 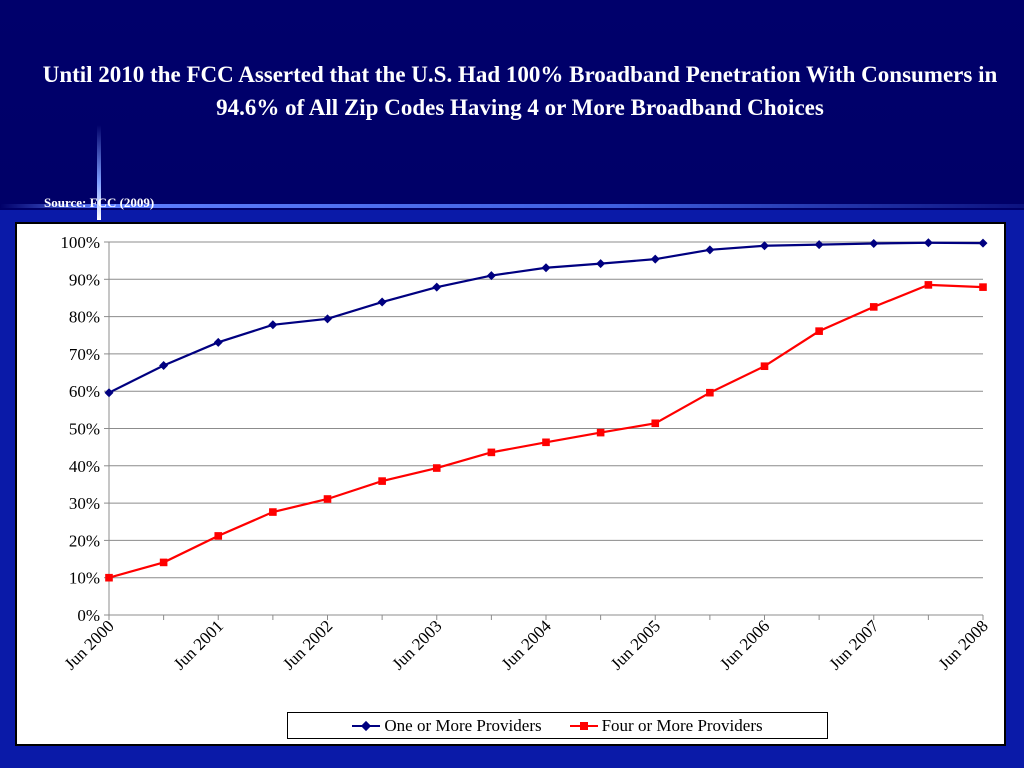 I want to click on legend-label-four-or-more: Four or More Providers, so click(x=682, y=725).